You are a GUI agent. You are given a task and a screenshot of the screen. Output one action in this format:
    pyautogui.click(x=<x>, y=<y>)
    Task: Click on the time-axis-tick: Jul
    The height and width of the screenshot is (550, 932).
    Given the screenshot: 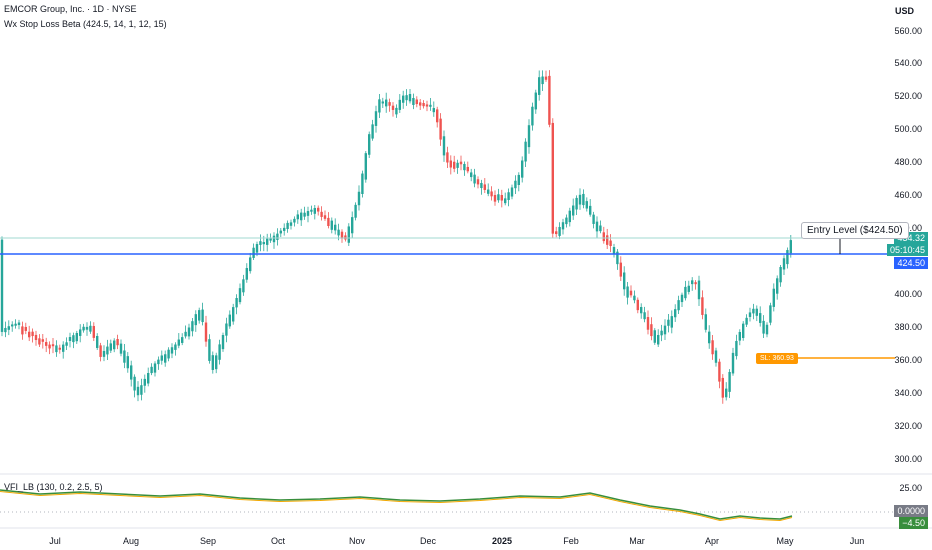 What is the action you would take?
    pyautogui.click(x=55, y=541)
    